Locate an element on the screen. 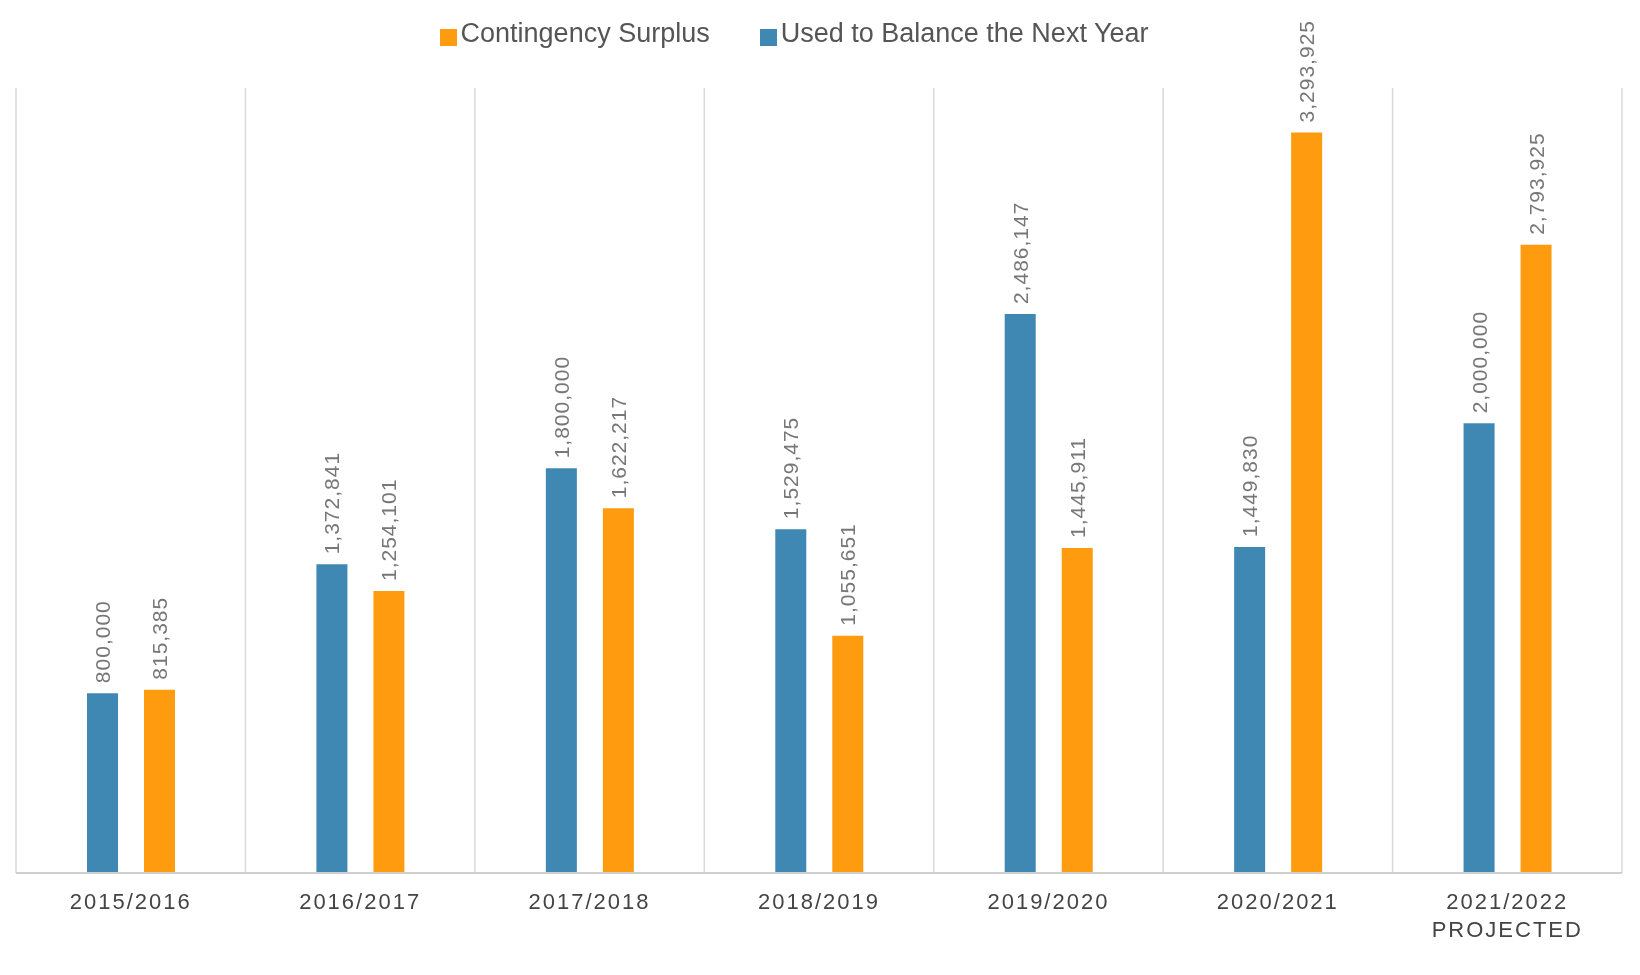 The image size is (1640, 975). data-label: 2,793,925 is located at coordinates (1536, 183).